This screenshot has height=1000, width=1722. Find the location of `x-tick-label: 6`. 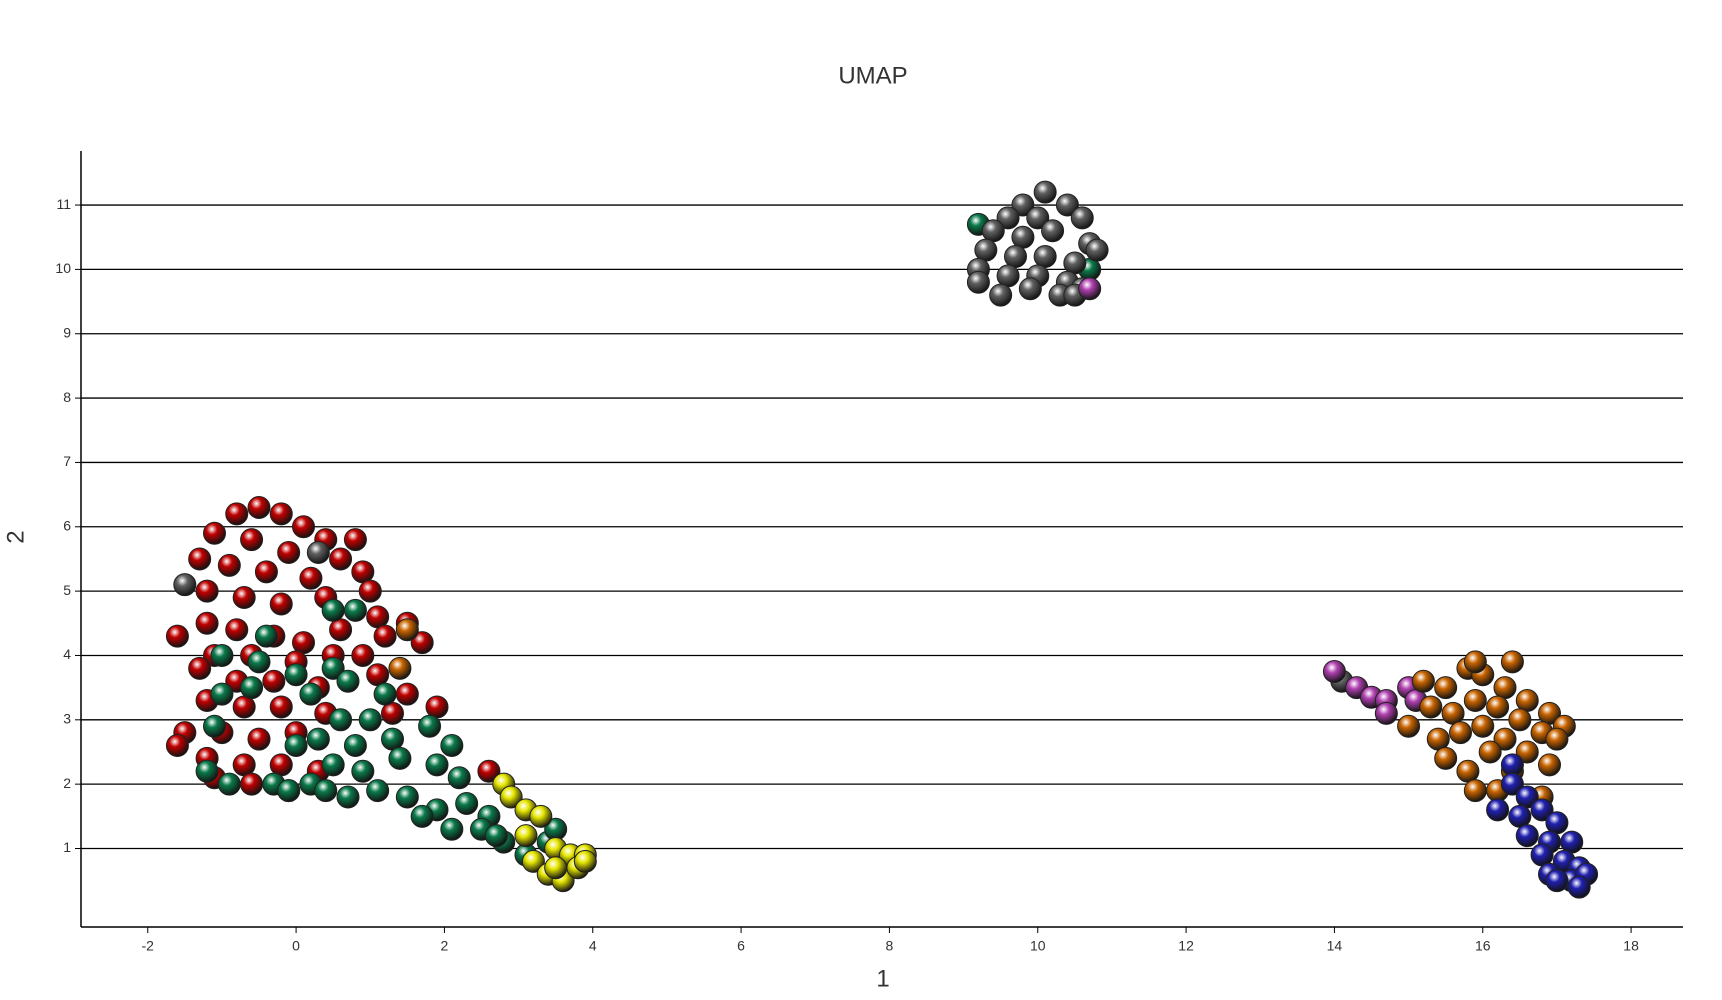

x-tick-label: 6 is located at coordinates (741, 946).